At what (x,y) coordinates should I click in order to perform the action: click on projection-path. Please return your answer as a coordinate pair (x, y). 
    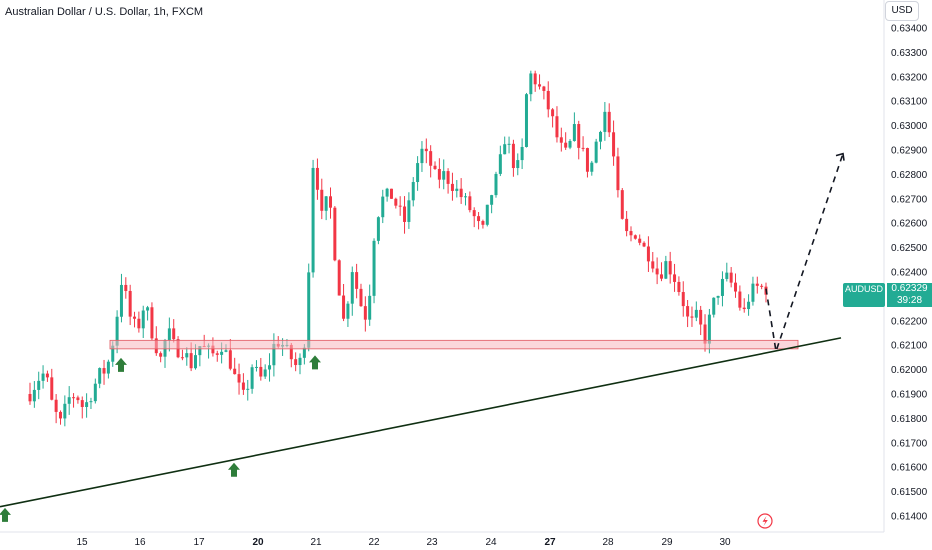
    Looking at the image, I should click on (804, 252).